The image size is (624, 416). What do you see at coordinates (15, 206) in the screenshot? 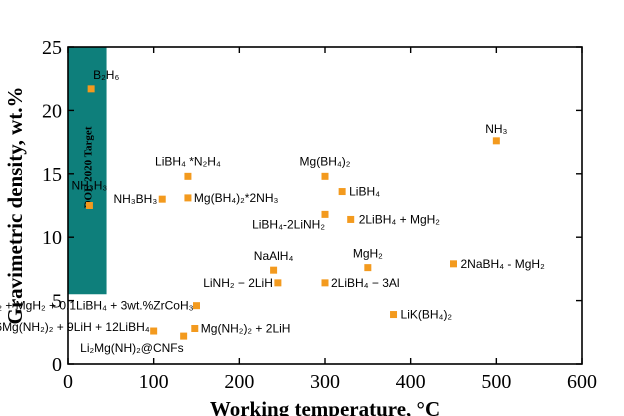
I see `y-axis-title: Gravimetric density, wt.%` at bounding box center [15, 206].